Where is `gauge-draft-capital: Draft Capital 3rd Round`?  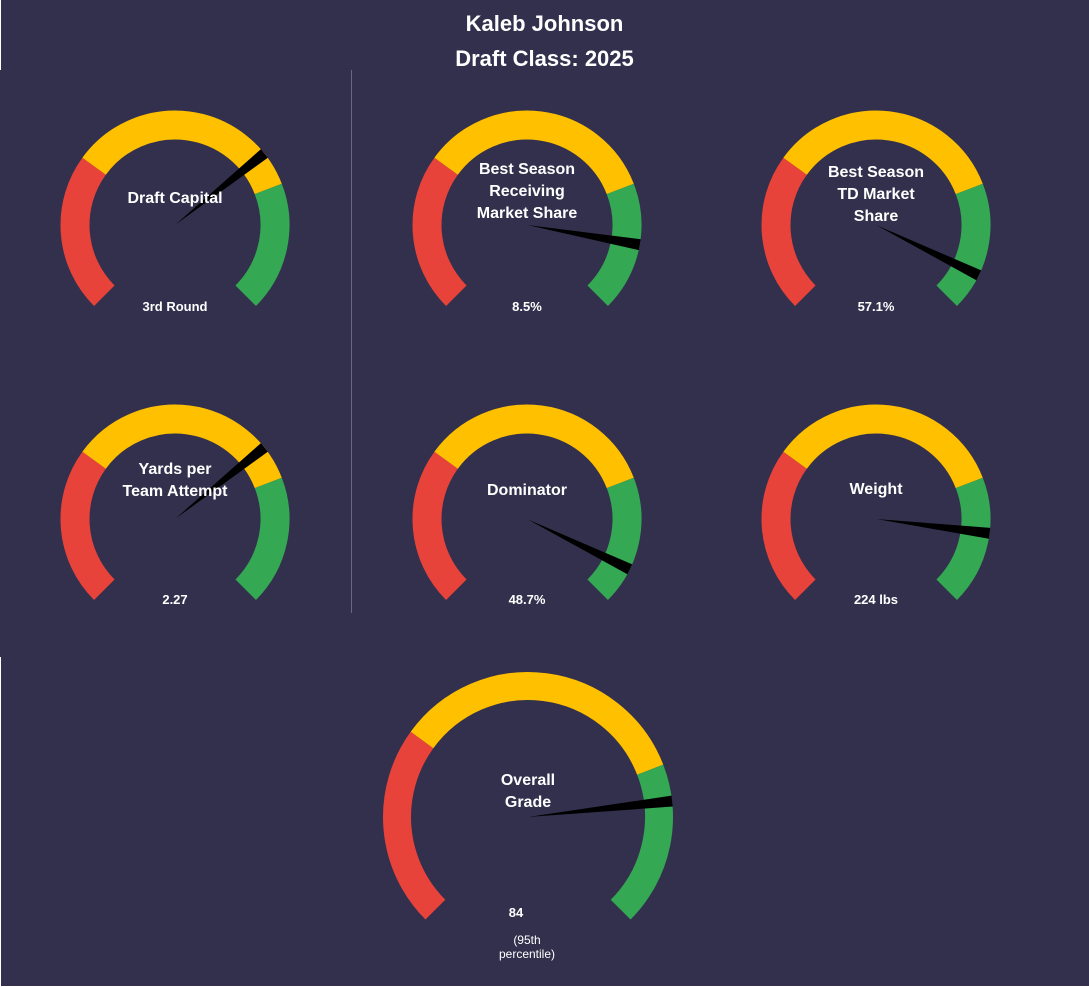
gauge-draft-capital: Draft Capital 3rd Round is located at coordinates (175, 245).